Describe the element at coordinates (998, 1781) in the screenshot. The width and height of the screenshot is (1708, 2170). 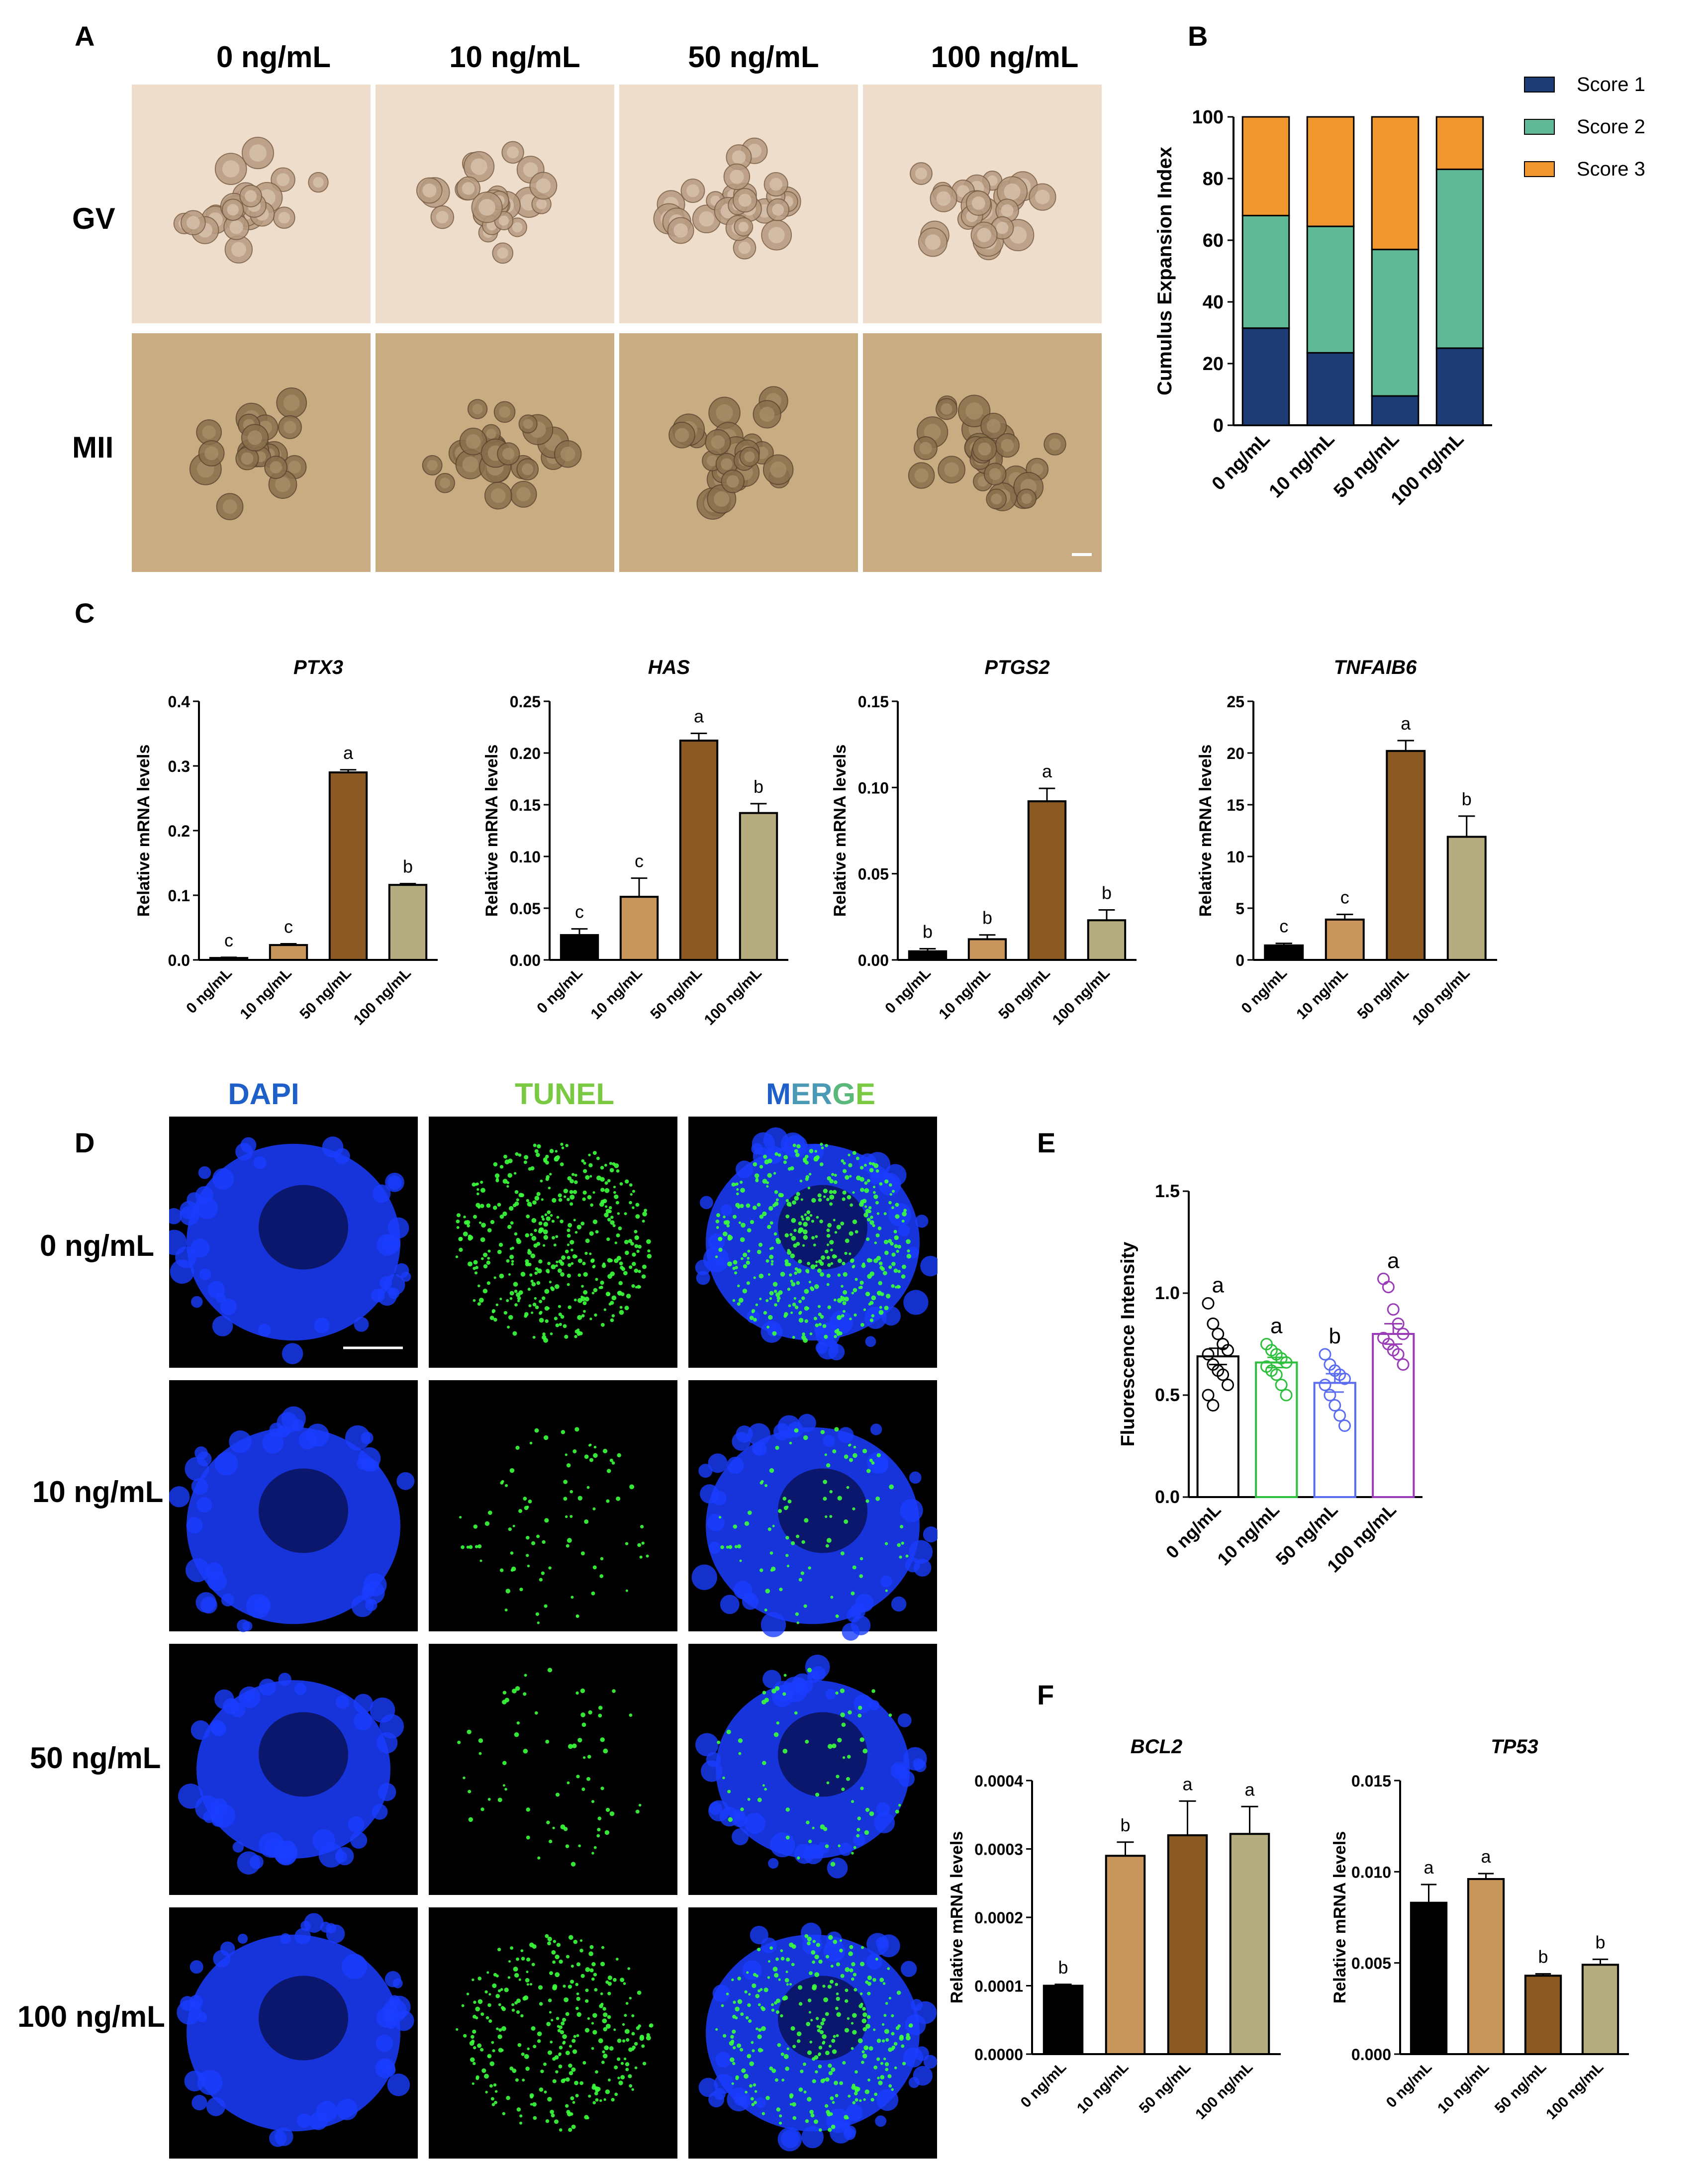
I see `y-tick-label: 0.0004` at that location.